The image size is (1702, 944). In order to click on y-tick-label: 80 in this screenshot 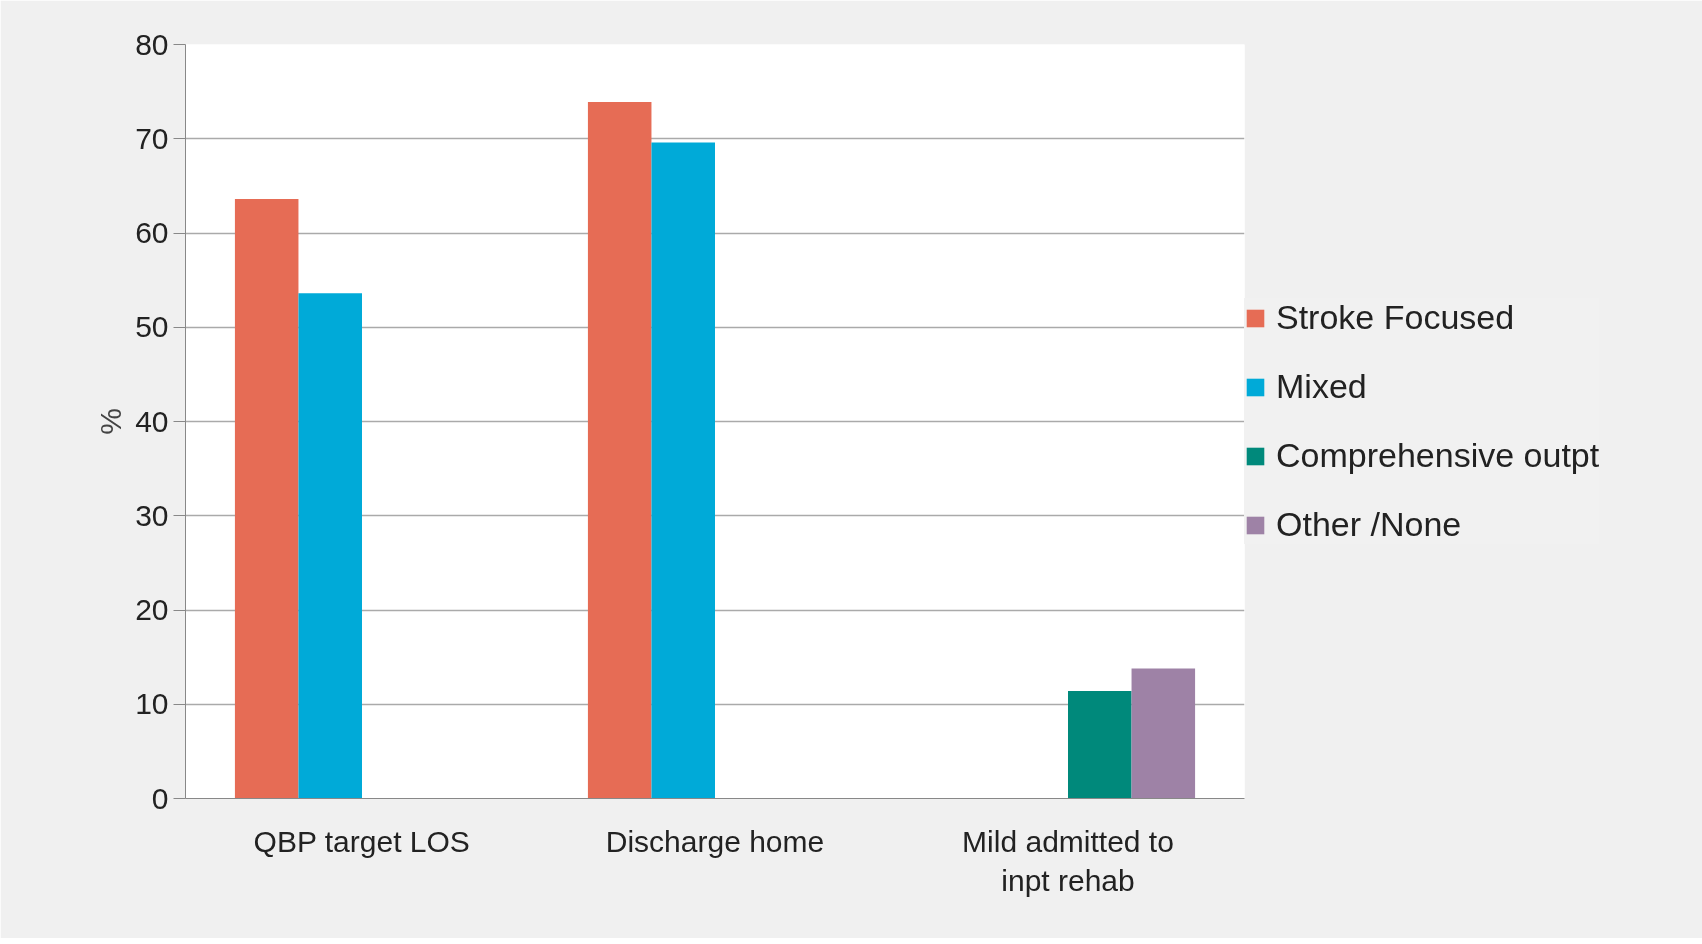, I will do `click(152, 44)`.